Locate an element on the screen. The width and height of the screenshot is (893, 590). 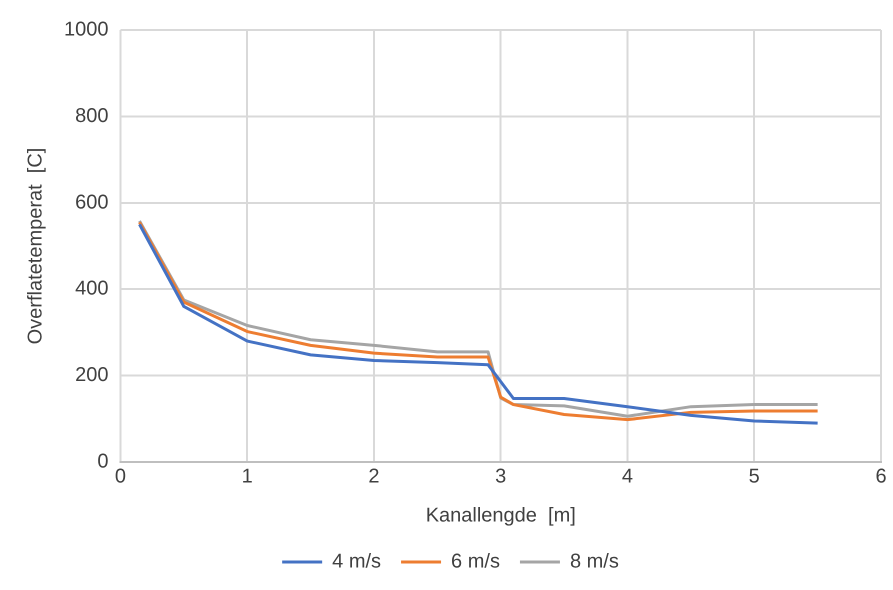
x-tick-label: 0 is located at coordinates (120, 477).